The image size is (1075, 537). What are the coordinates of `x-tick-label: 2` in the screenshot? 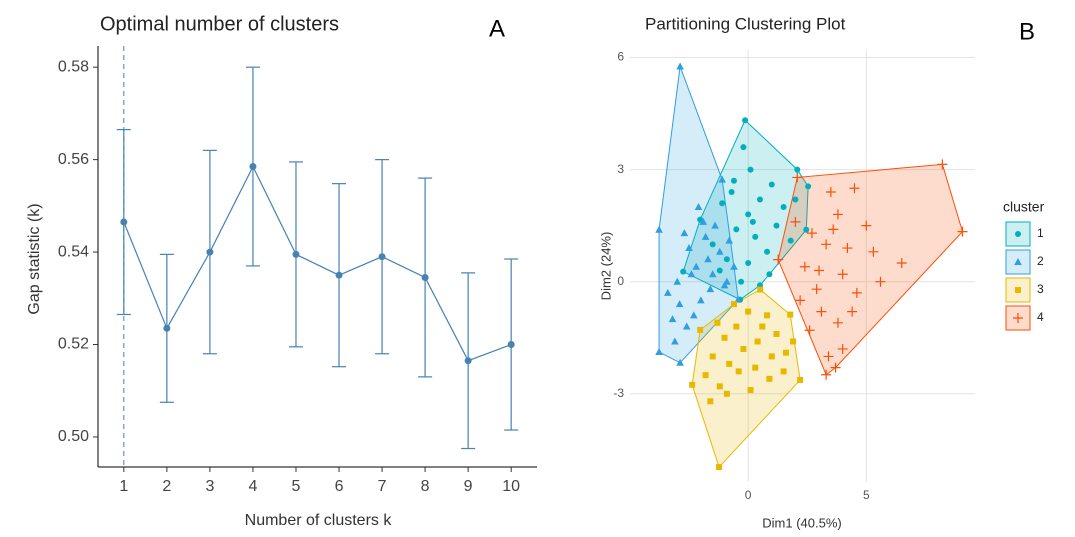 It's located at (166, 486).